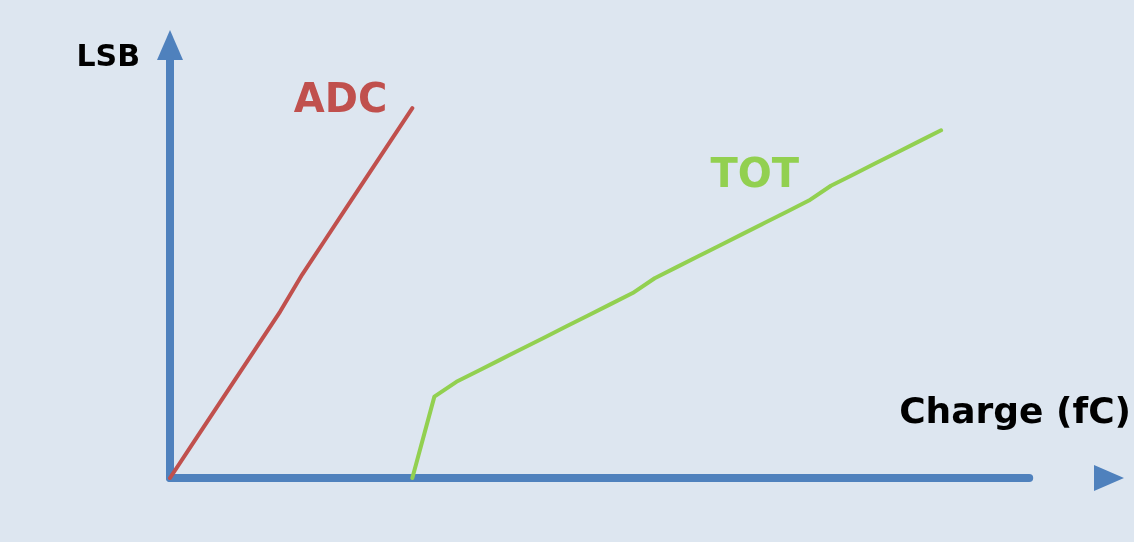  What do you see at coordinates (755, 172) in the screenshot?
I see `series-label: TOT` at bounding box center [755, 172].